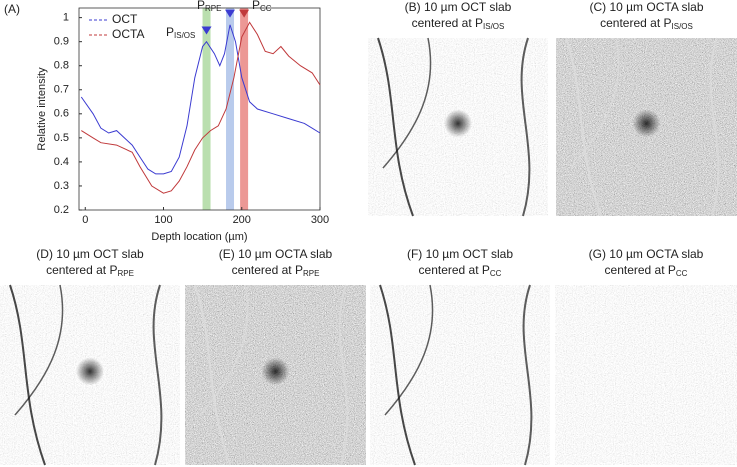 The image size is (737, 467). I want to click on y-tick-label: 0.3, so click(61, 186).